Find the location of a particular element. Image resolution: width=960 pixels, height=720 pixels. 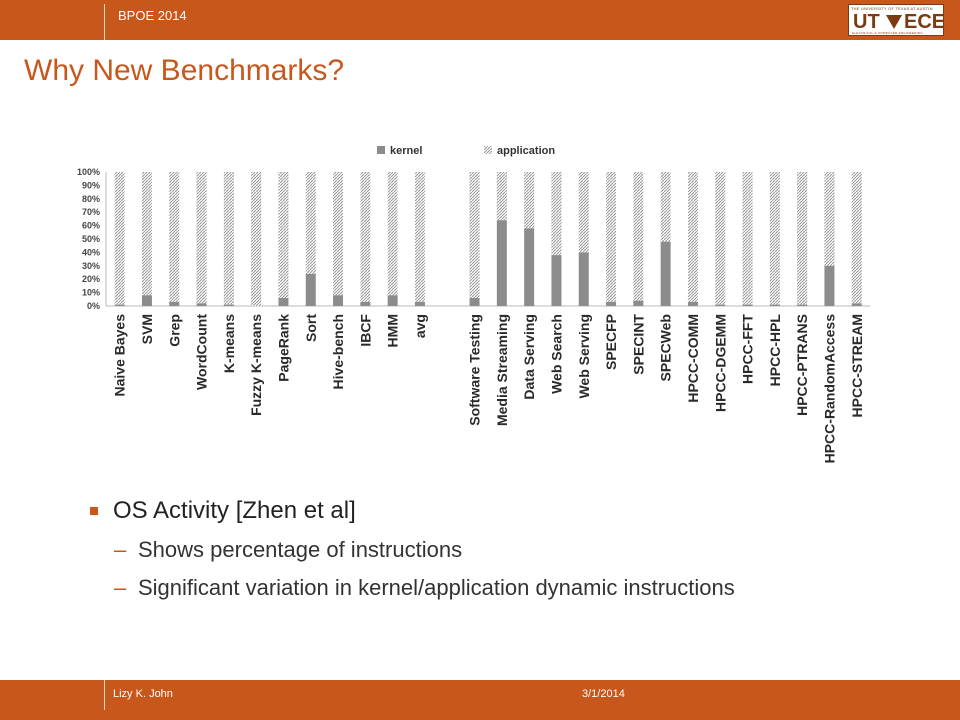

y-tick-label: 50% is located at coordinates (91, 239).